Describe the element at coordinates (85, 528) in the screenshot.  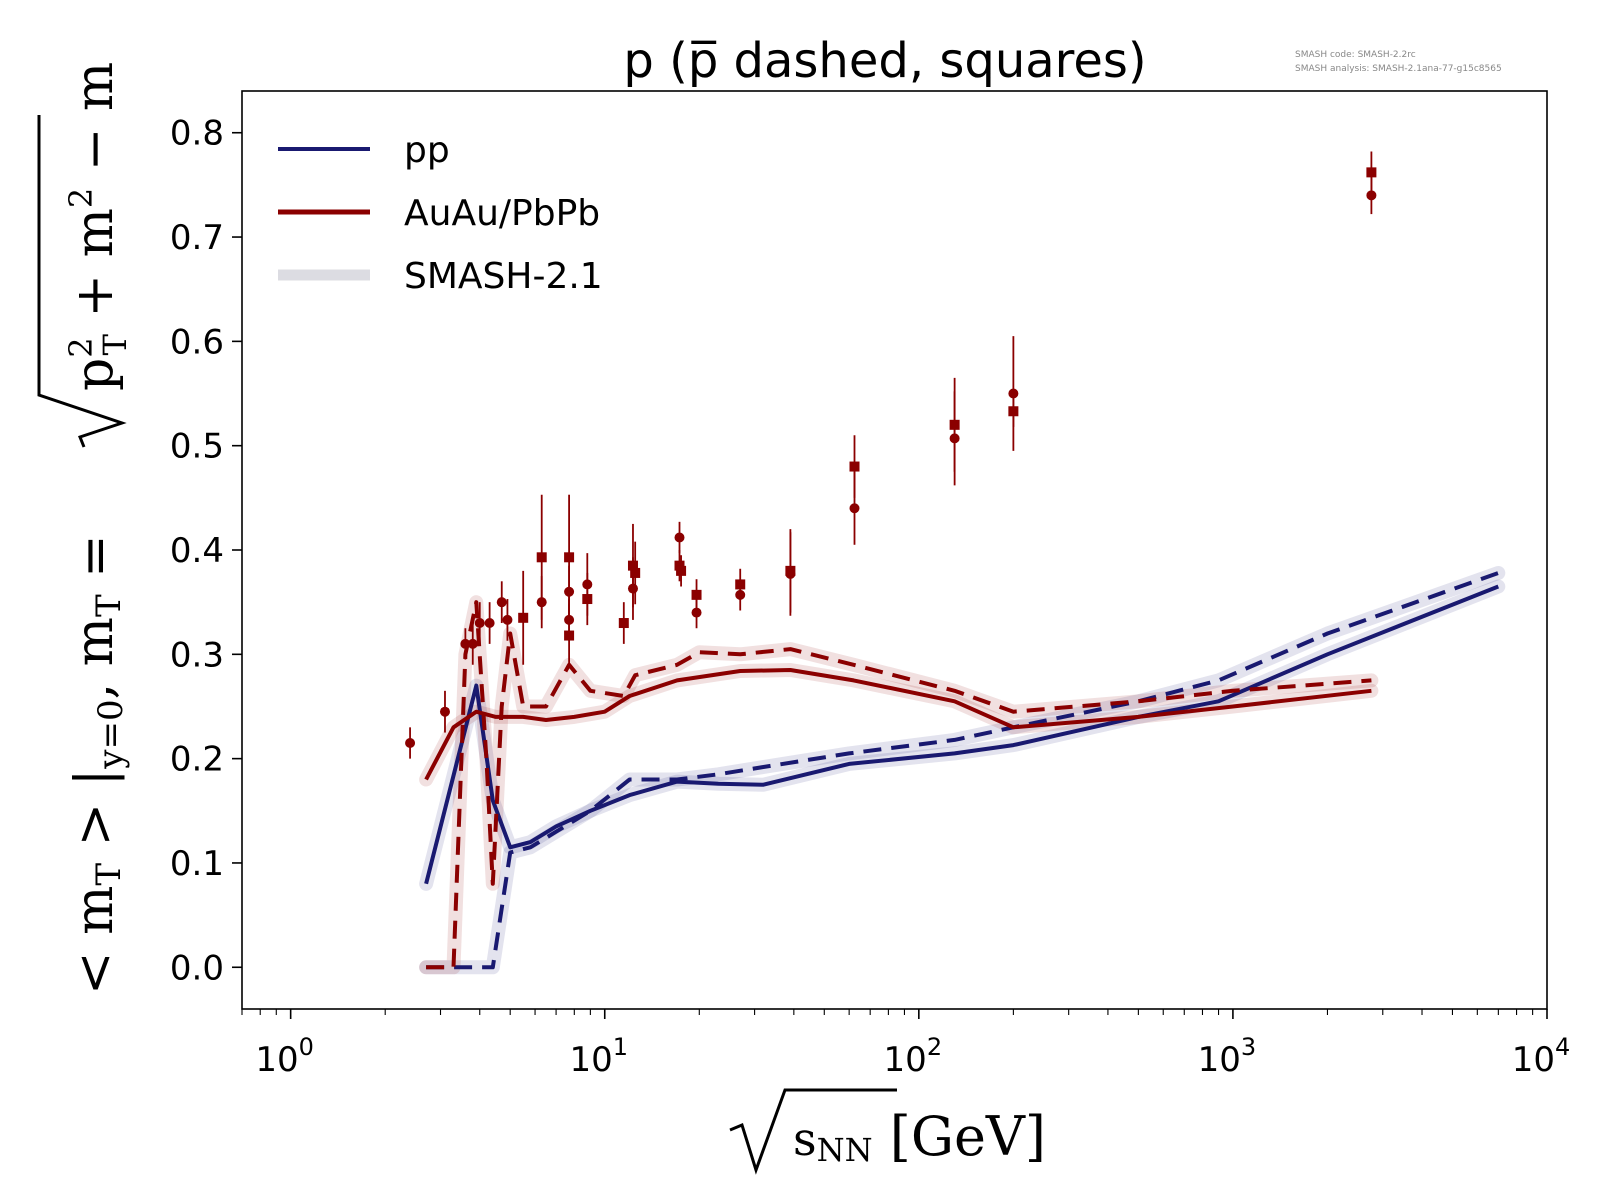
I see `y-axis-label: < mT > |y=0, mT = p2T + m2 − m` at that location.